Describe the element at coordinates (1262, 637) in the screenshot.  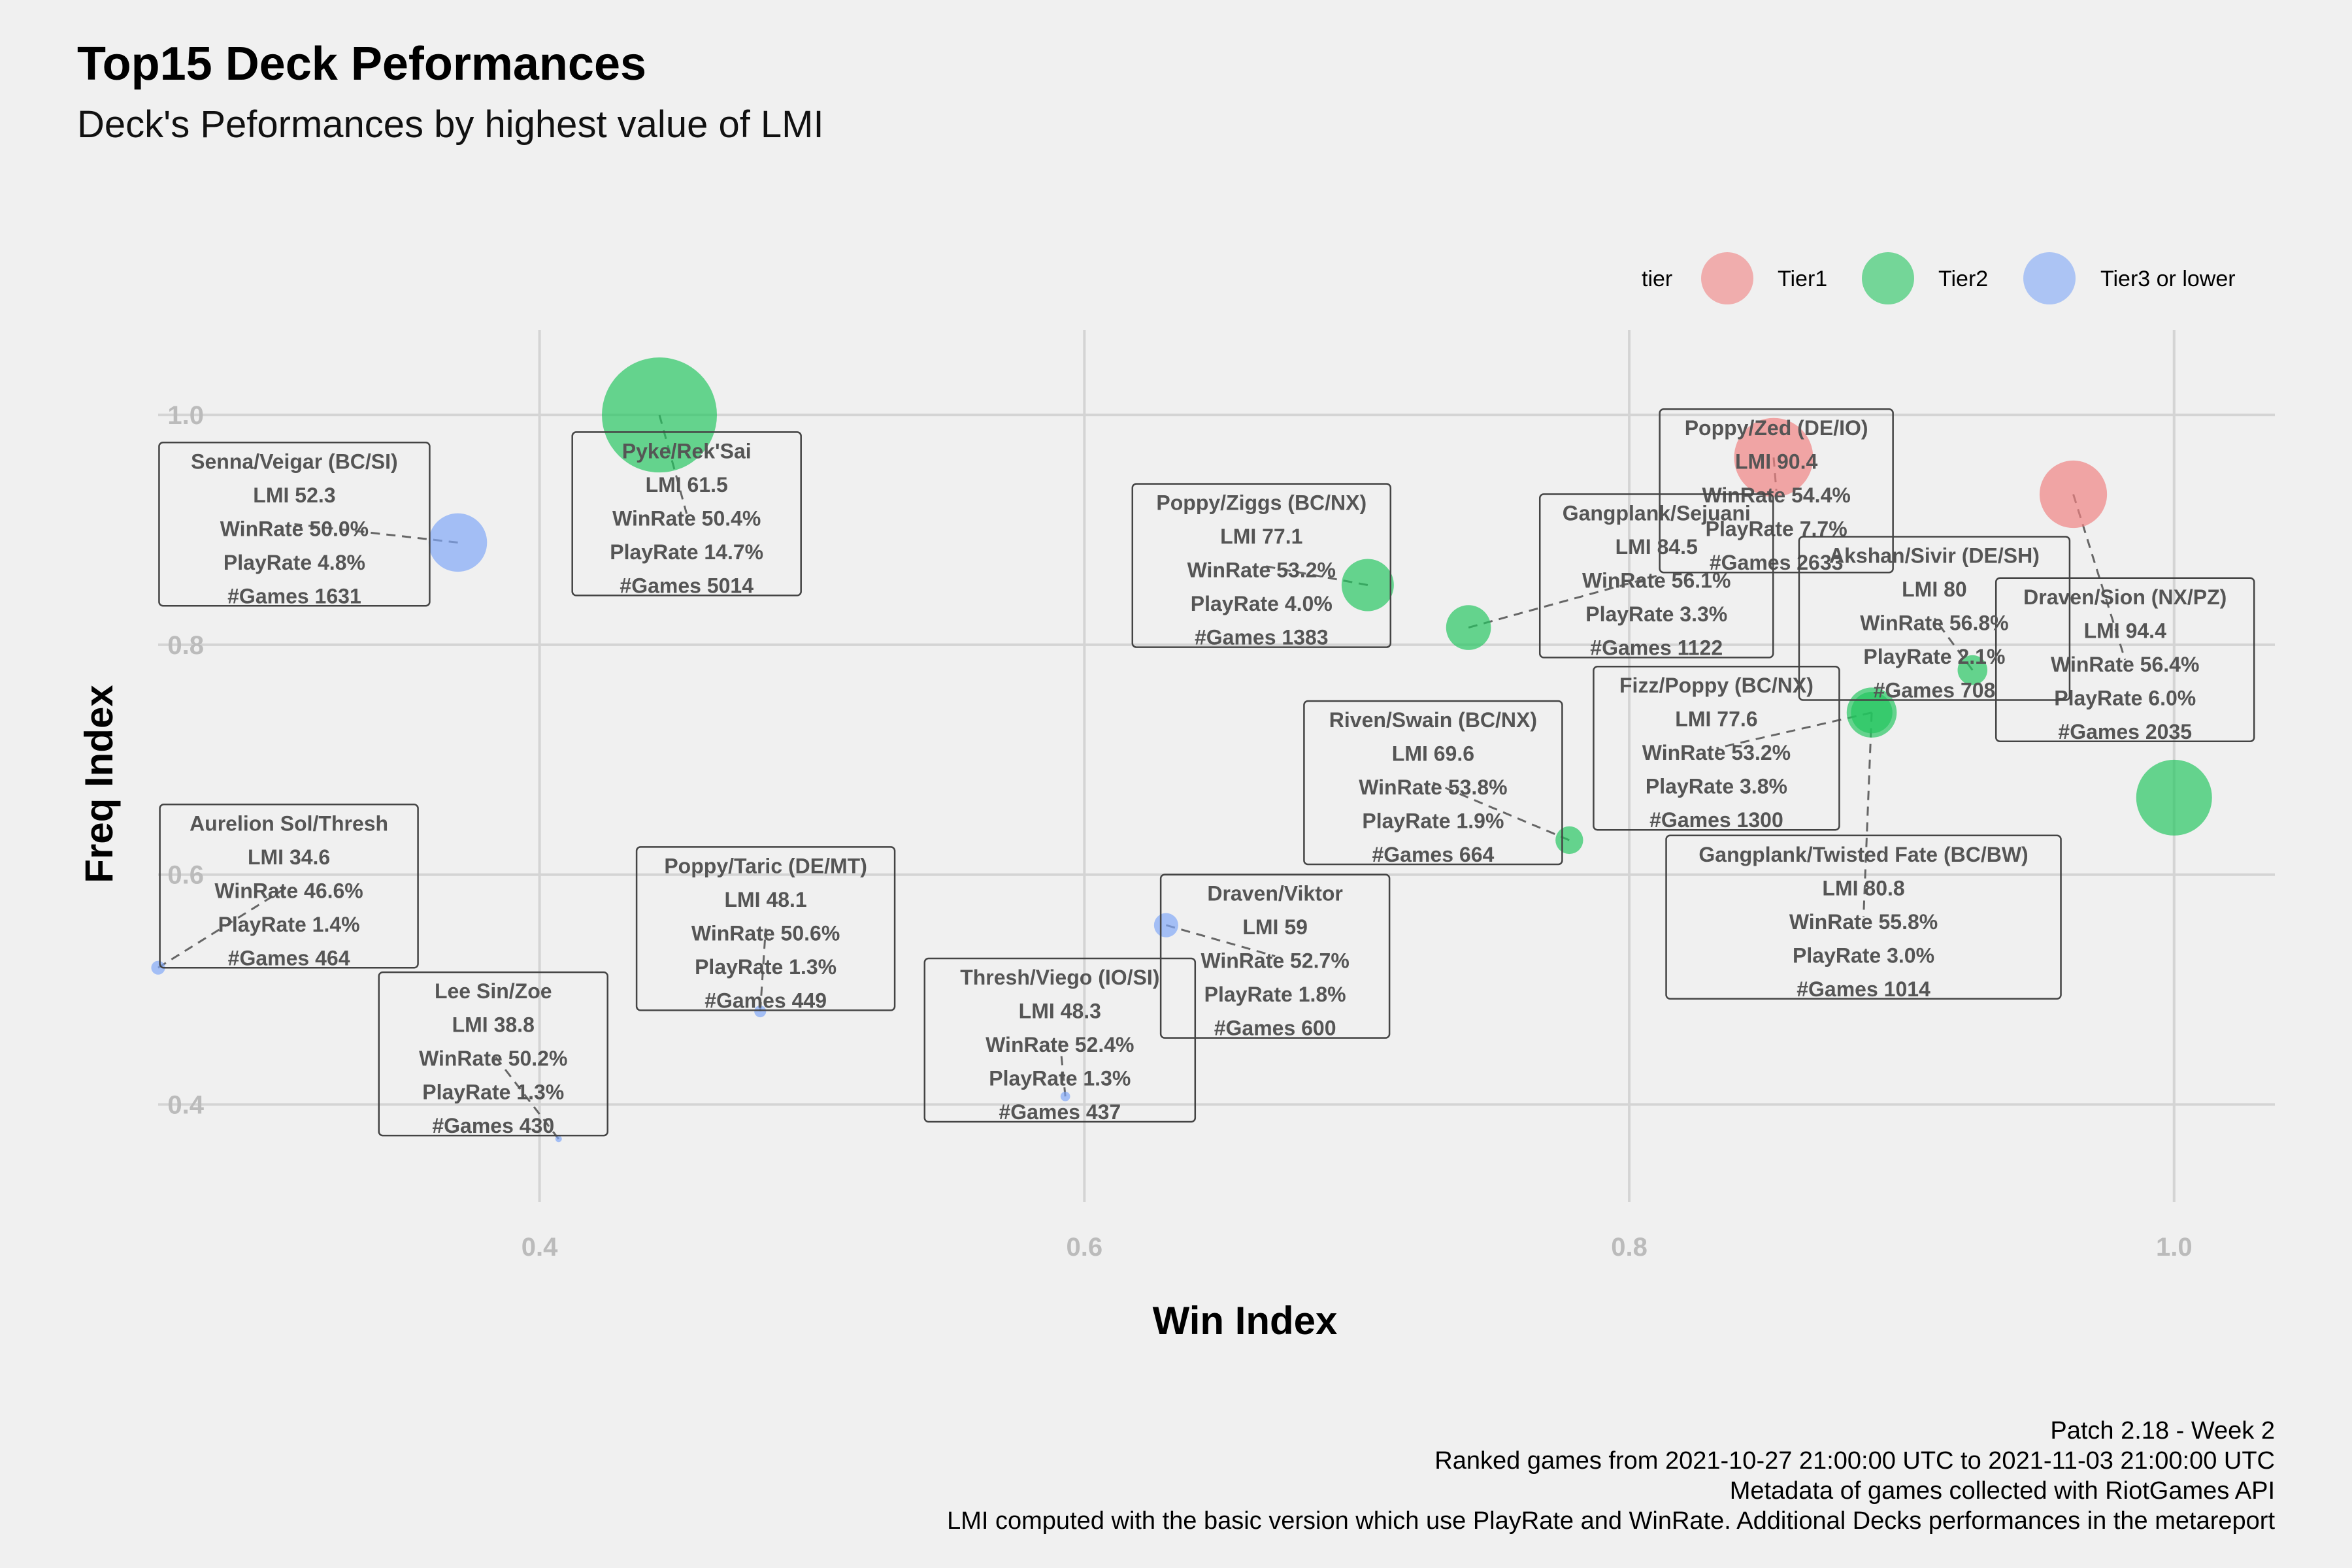
I see `label-text: #Games 1383` at that location.